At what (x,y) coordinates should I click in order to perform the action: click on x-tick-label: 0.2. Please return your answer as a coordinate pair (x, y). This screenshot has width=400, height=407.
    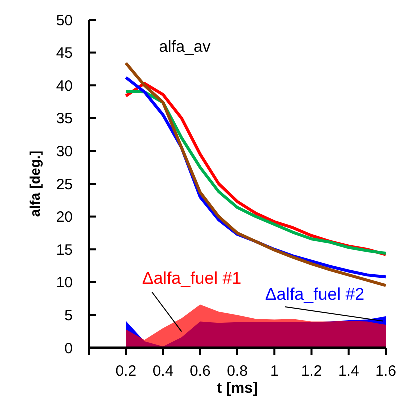
    Looking at the image, I should click on (126, 371).